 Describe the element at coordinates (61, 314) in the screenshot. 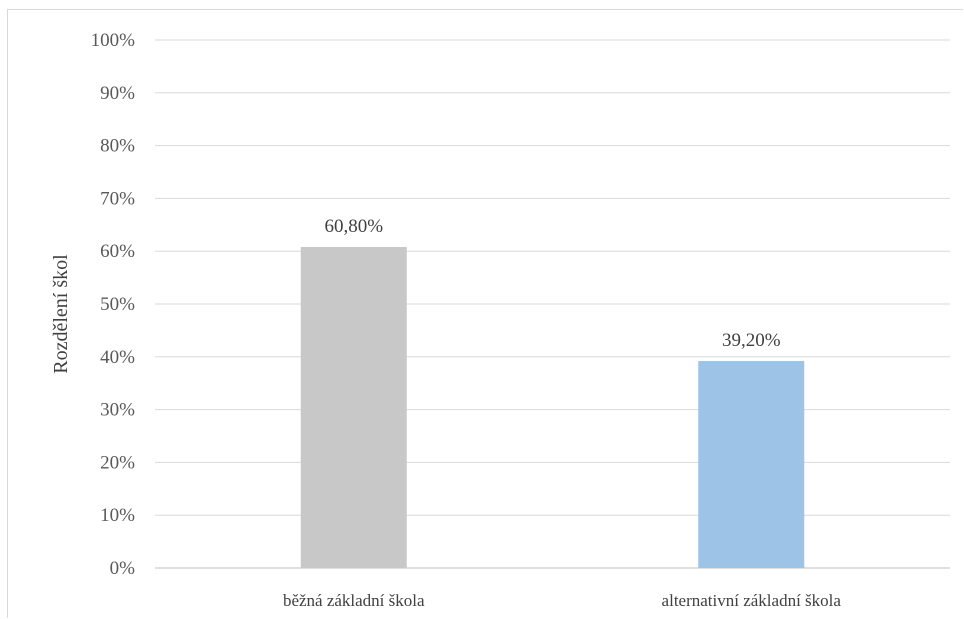

I see `y-axis-title: Rozdělení škol` at that location.